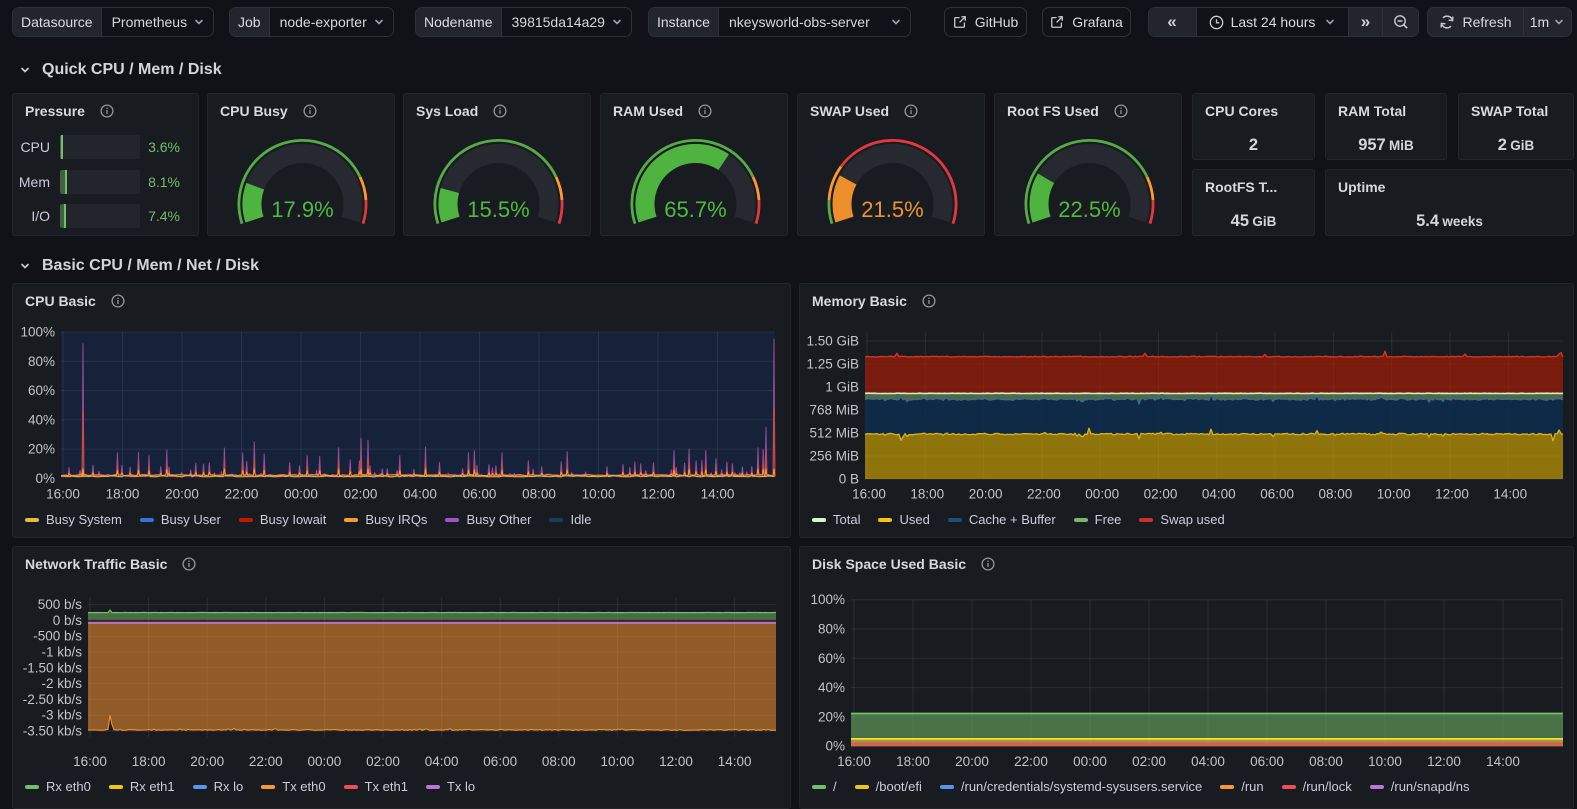 The width and height of the screenshot is (1577, 809). I want to click on svg-text: 0 b/s, so click(68, 620).